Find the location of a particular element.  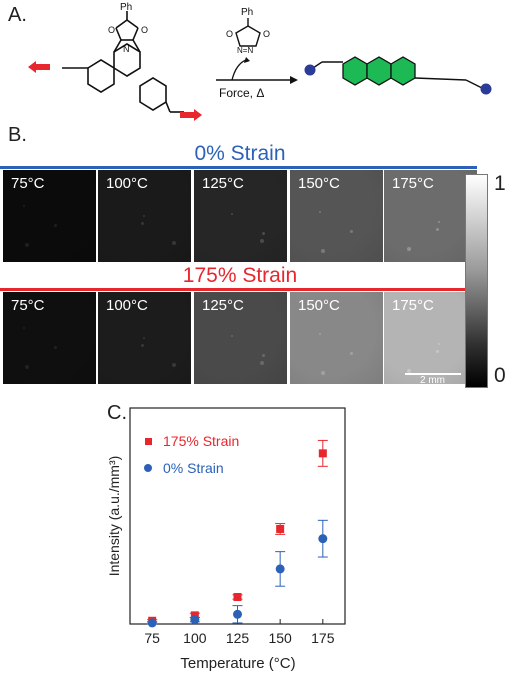

colorbar is located at coordinates (476, 281).